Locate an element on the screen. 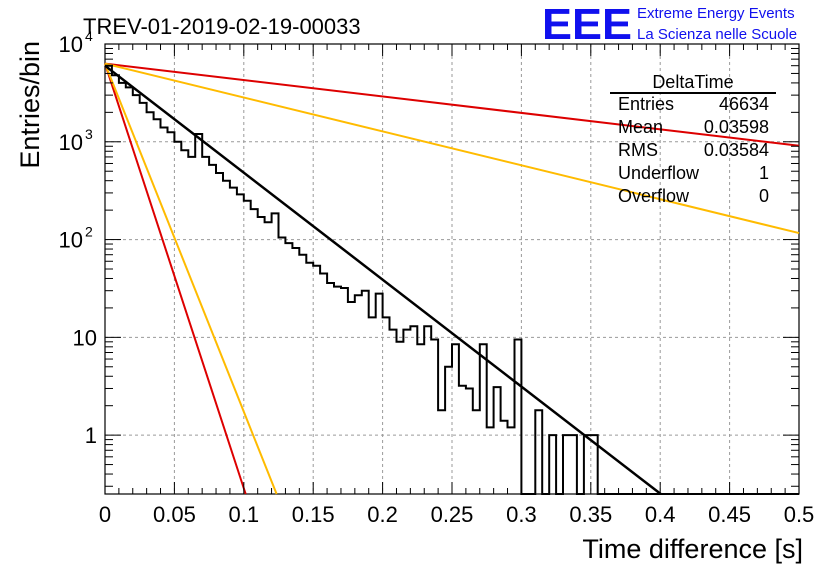  y-axis-label: Entries/bin is located at coordinates (30, 105).